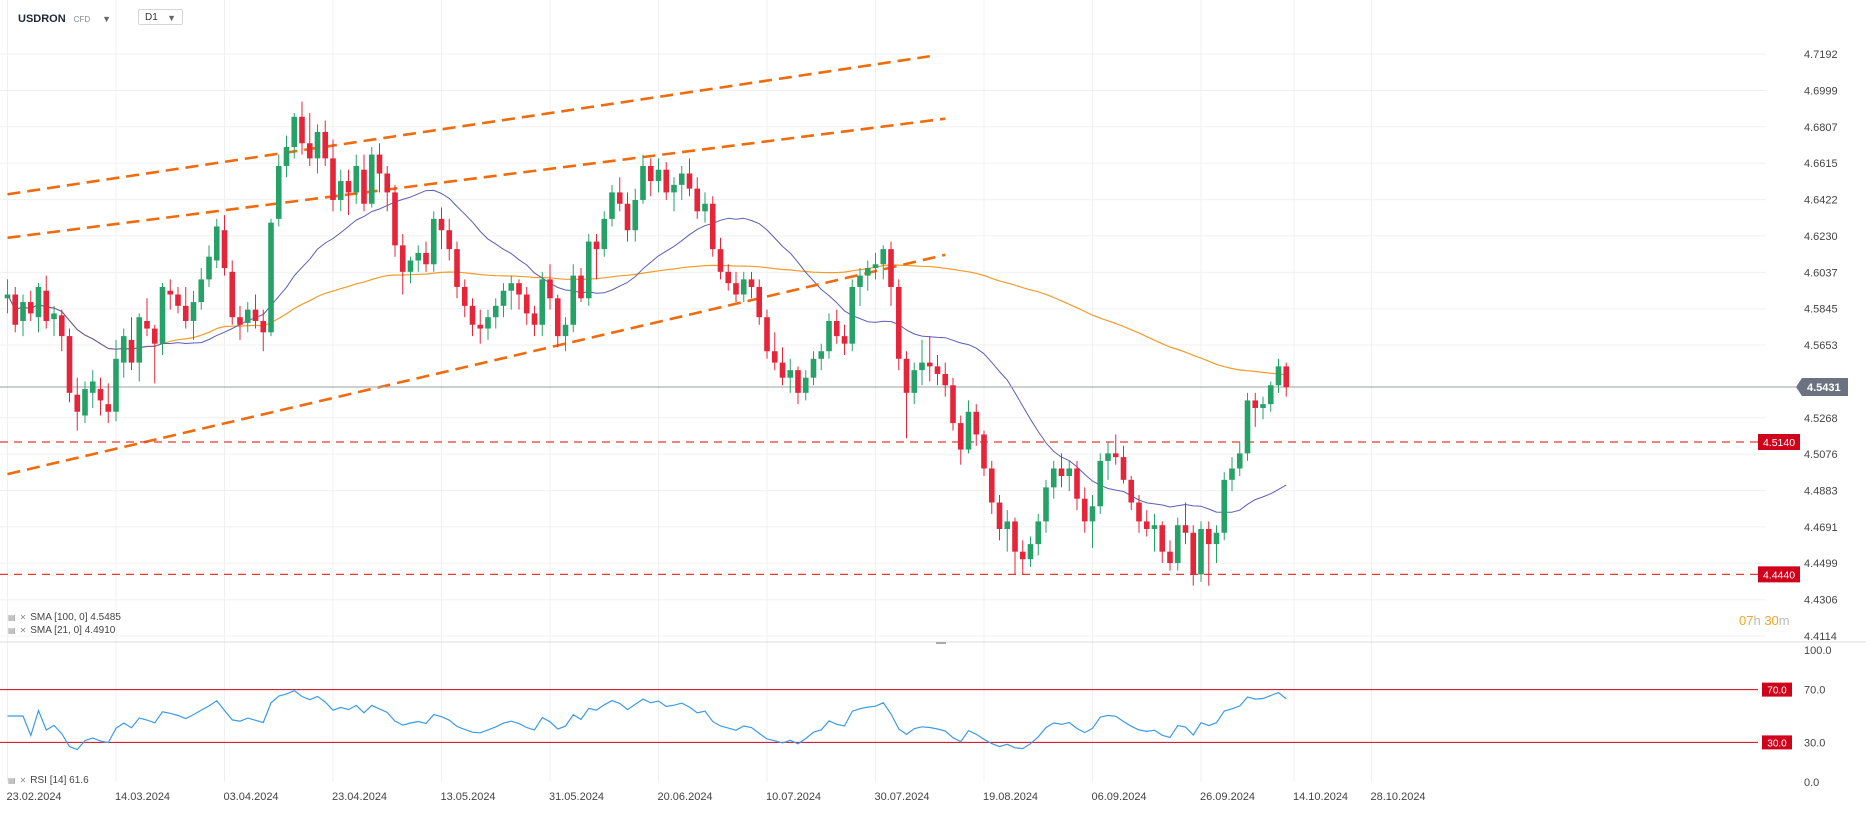 This screenshot has width=1866, height=818. What do you see at coordinates (1821, 601) in the screenshot?
I see `price-axis-tick: 4.4306` at bounding box center [1821, 601].